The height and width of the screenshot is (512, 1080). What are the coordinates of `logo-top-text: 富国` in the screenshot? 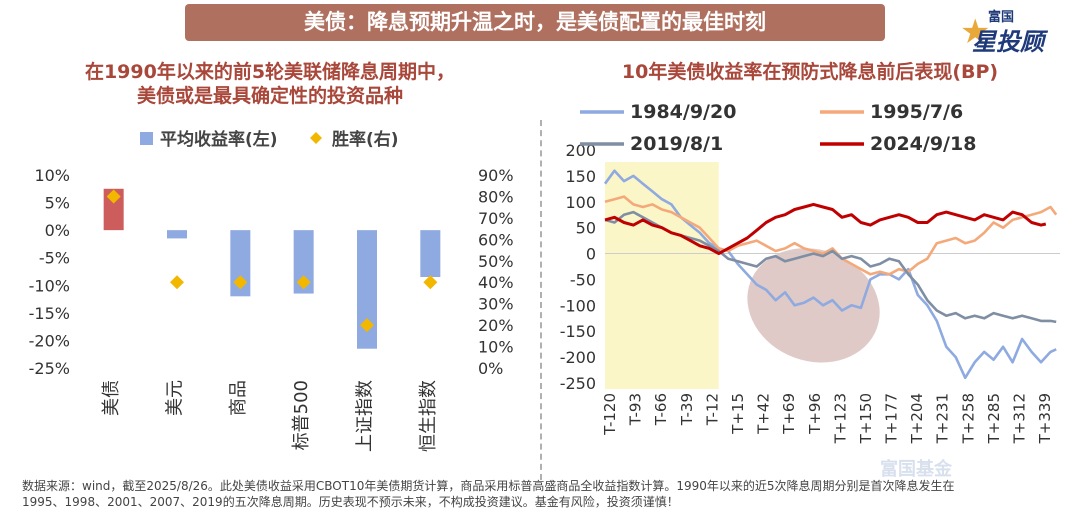 It's located at (1001, 17).